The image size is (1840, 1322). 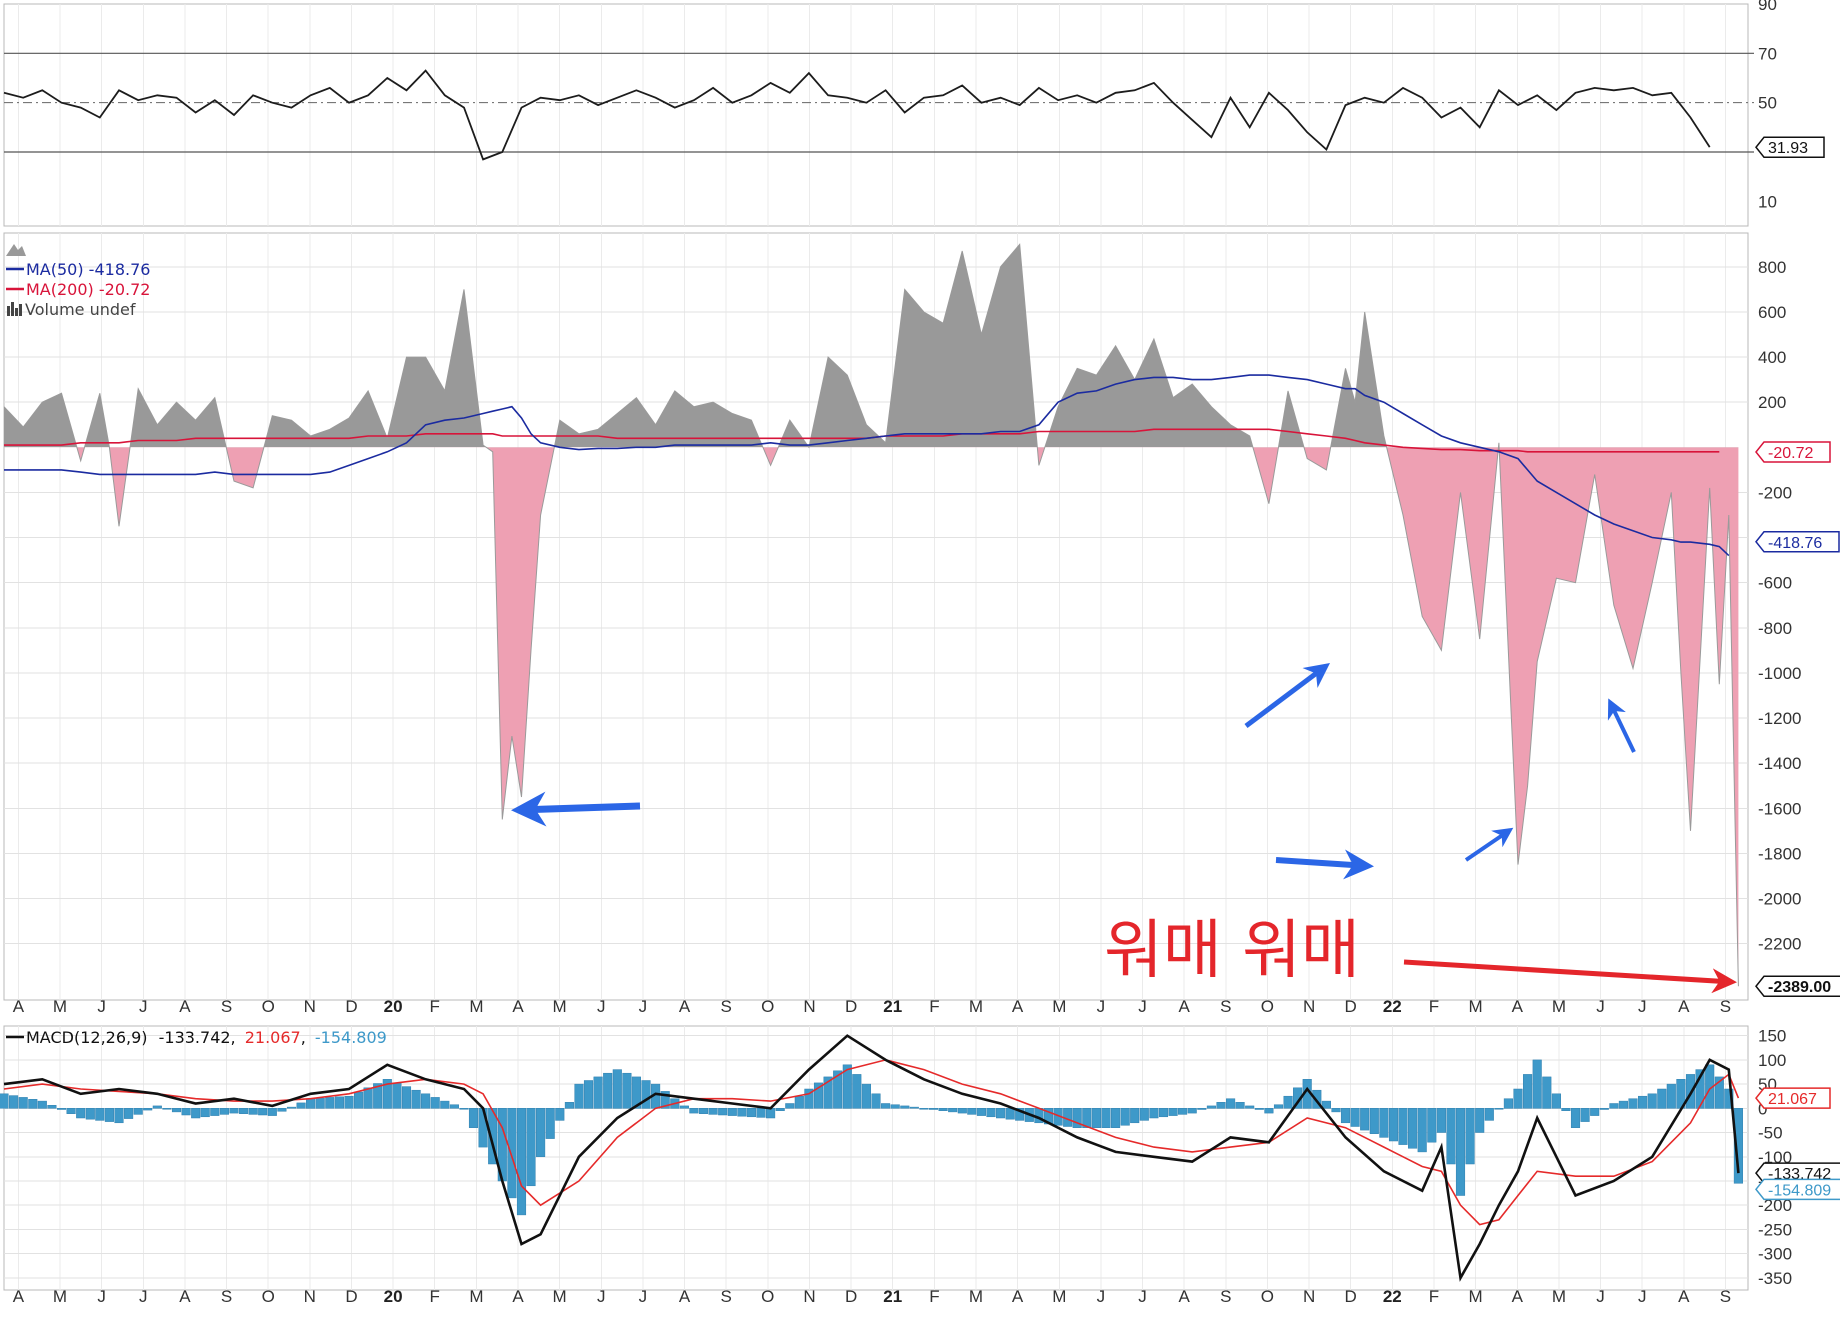 I want to click on ma200-line, so click(x=862, y=440).